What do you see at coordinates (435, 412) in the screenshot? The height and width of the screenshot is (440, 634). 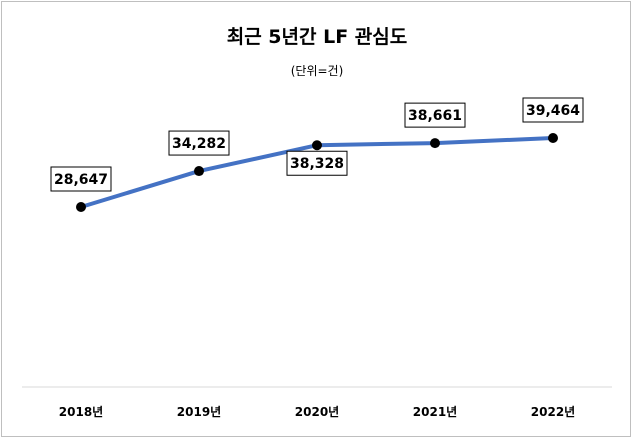 I see `x-tick-label: 2021년` at bounding box center [435, 412].